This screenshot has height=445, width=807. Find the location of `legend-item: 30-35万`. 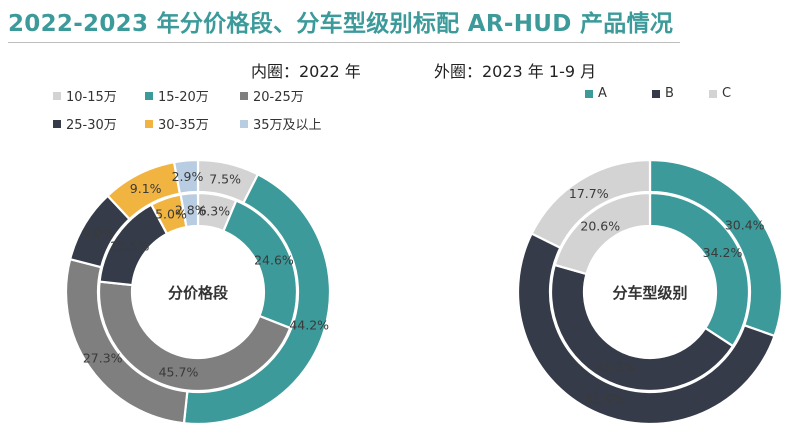

legend-item: 30-35万 is located at coordinates (177, 123).